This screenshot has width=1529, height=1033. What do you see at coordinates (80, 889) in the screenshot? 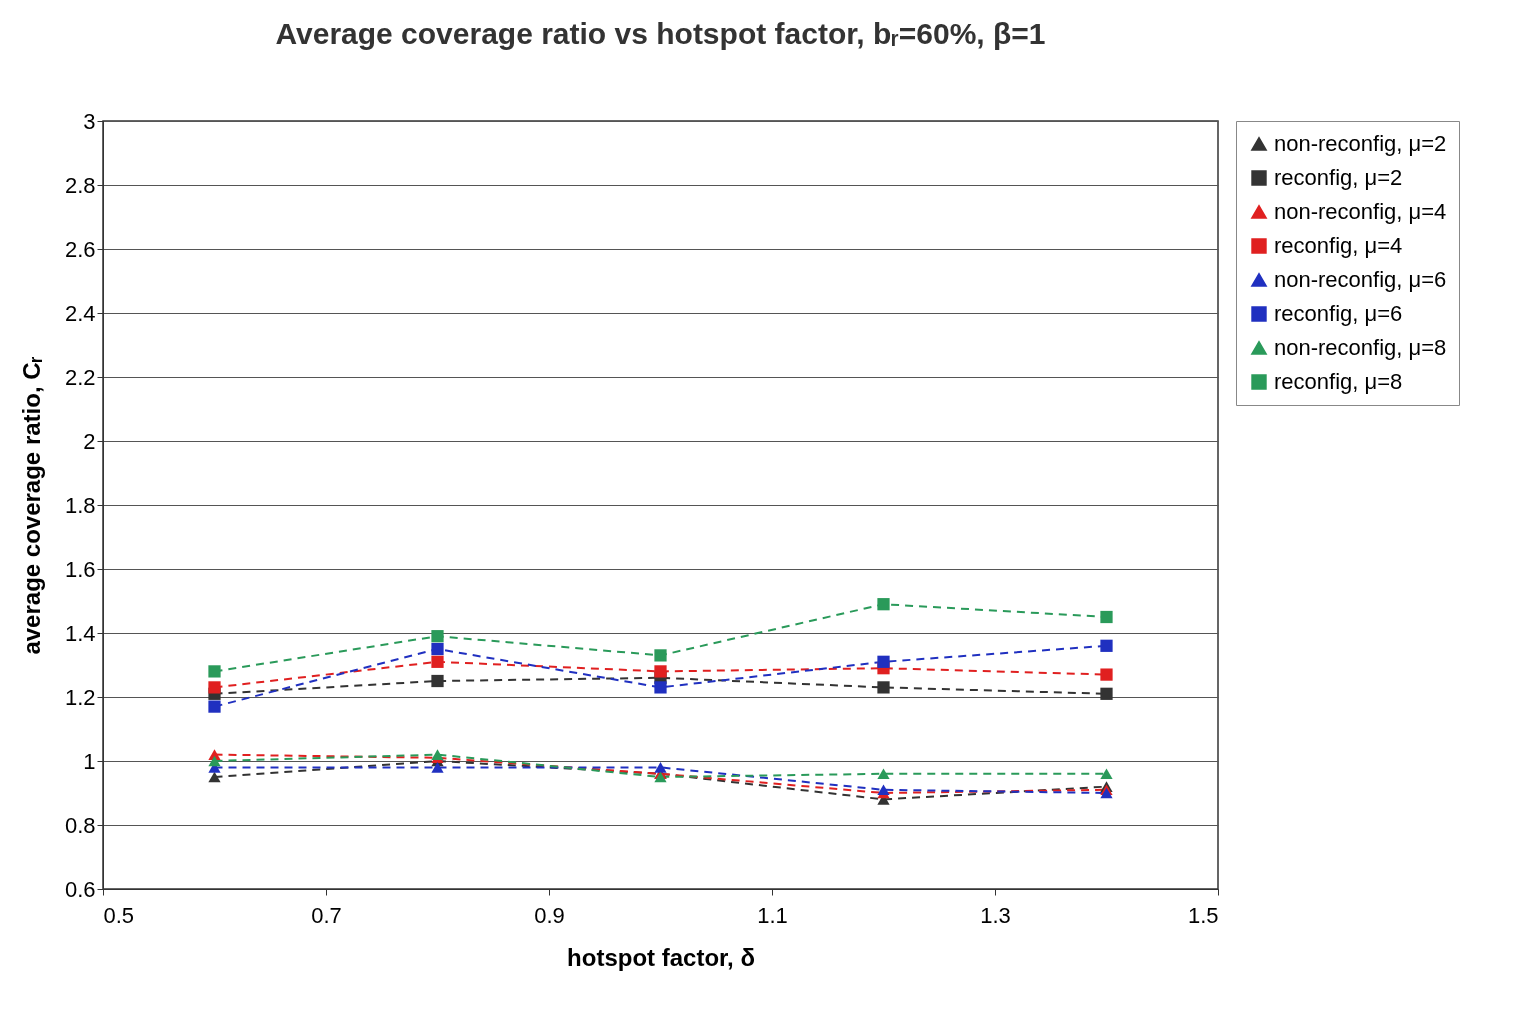
I see `y-tick-label: 0.6` at bounding box center [80, 889].